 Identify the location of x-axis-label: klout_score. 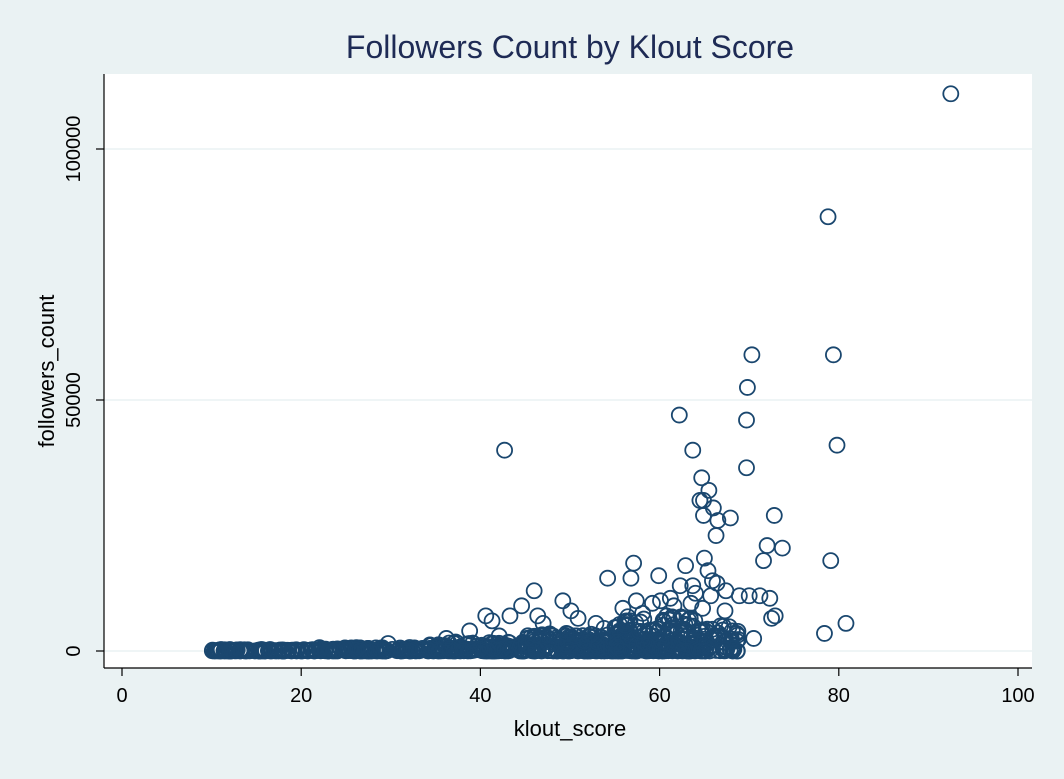
(570, 728).